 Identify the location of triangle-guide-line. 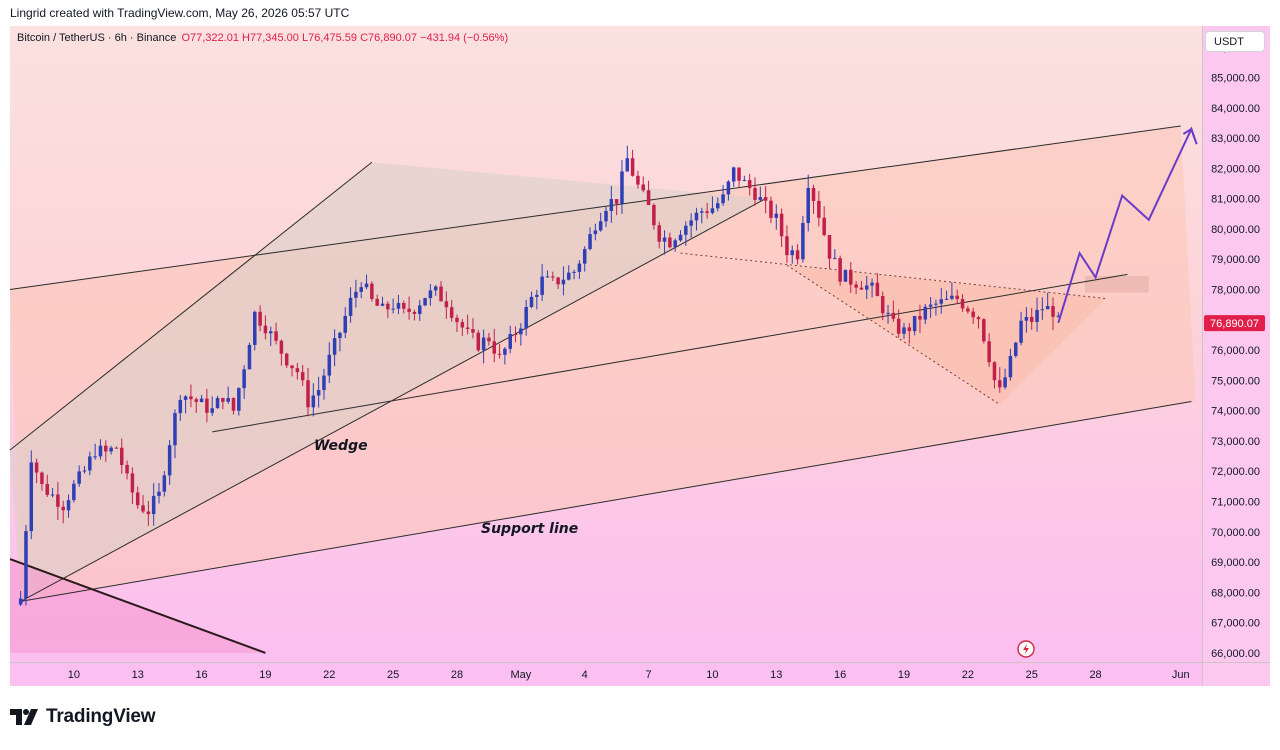
(893, 334).